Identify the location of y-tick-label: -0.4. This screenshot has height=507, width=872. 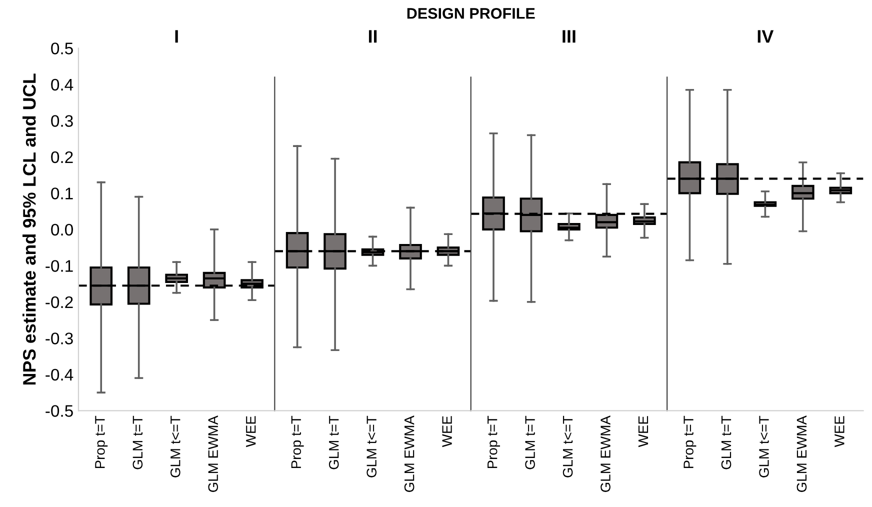
(60, 374).